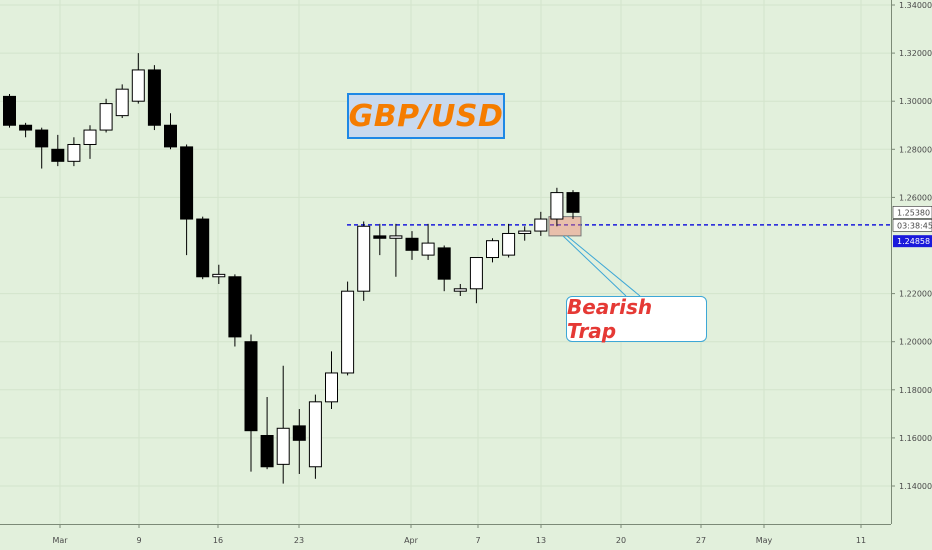 Image resolution: width=932 pixels, height=550 pixels. Describe the element at coordinates (915, 101) in the screenshot. I see `y-tick-label: 1.30000` at that location.